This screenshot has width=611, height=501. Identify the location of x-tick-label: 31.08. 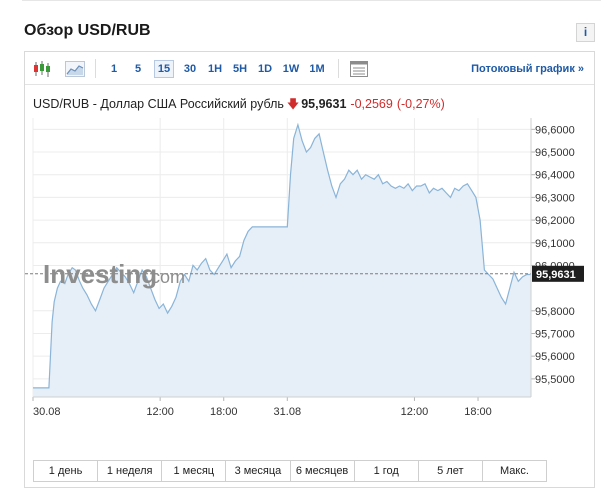
(288, 412).